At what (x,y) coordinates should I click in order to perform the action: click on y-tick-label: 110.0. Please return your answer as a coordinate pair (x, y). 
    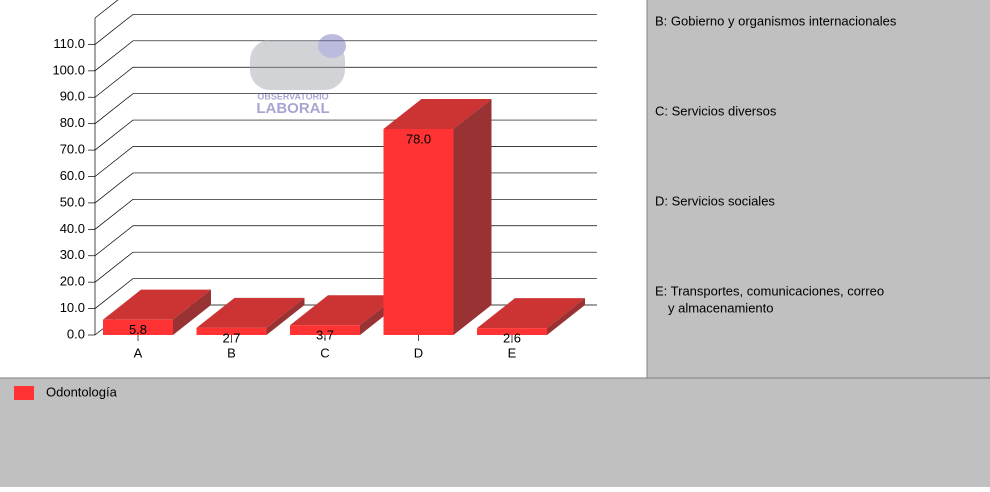
    Looking at the image, I should click on (69, 43).